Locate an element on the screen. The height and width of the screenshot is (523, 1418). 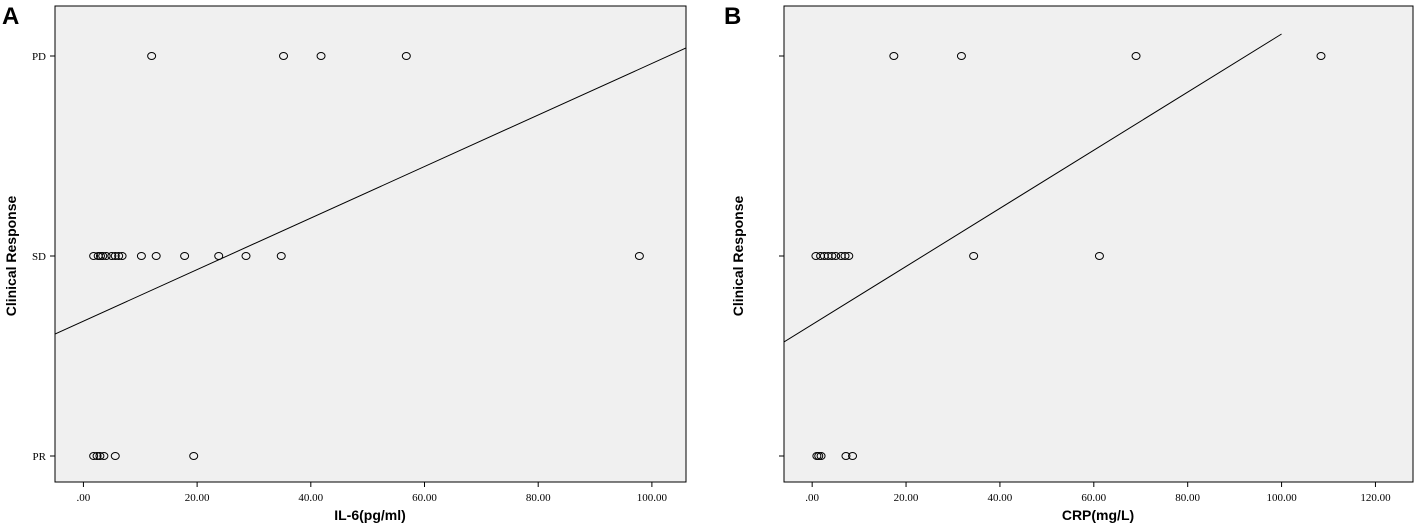
x-tick-label: 120.00 is located at coordinates (1375, 498).